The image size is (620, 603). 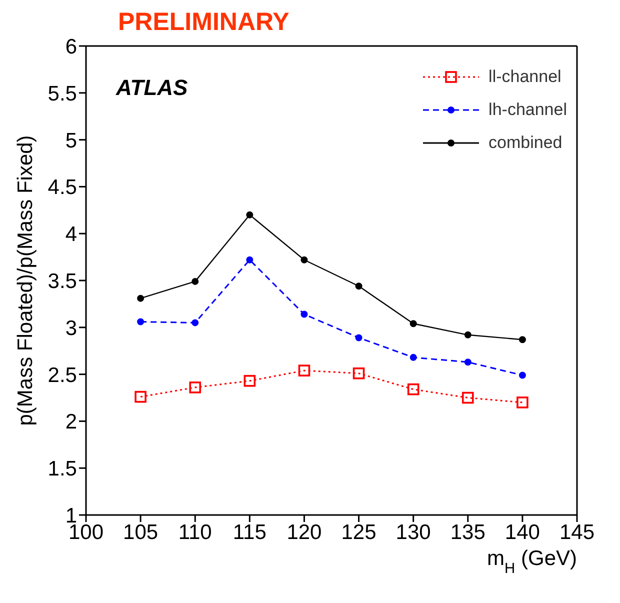 I want to click on legend-label: lh-channel, so click(x=527, y=110).